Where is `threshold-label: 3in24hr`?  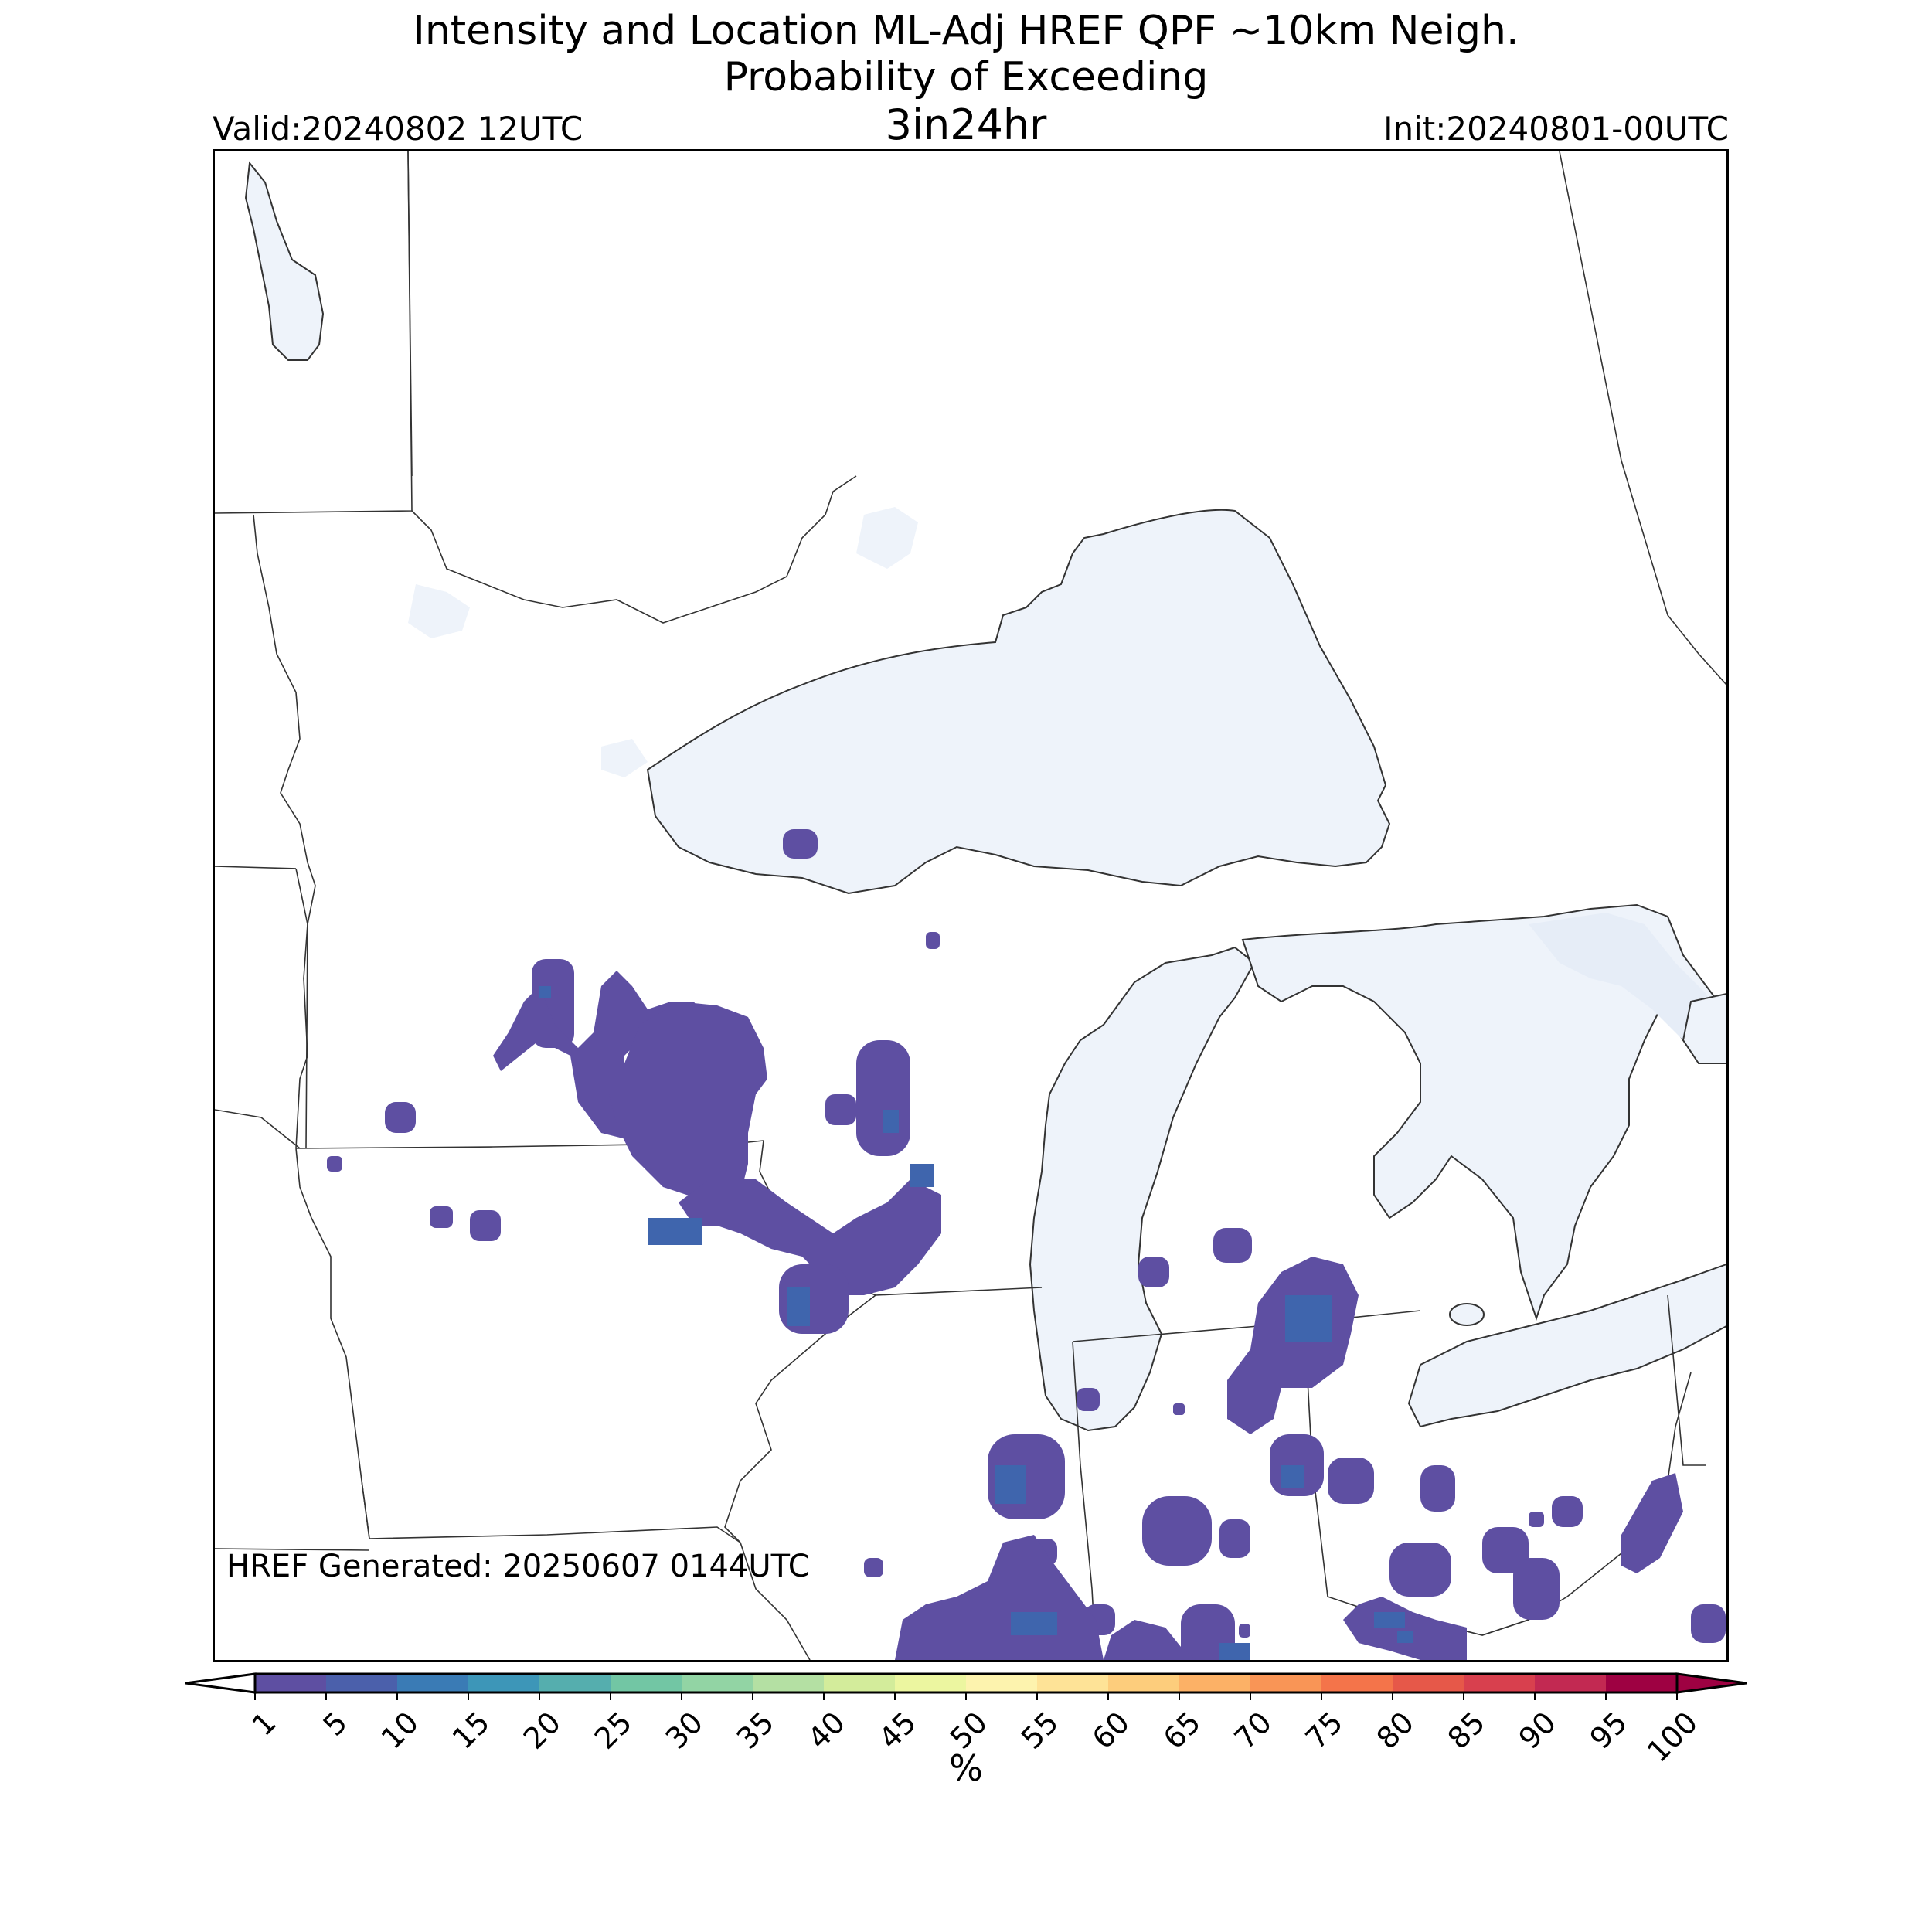 threshold-label: 3in24hr is located at coordinates (966, 125).